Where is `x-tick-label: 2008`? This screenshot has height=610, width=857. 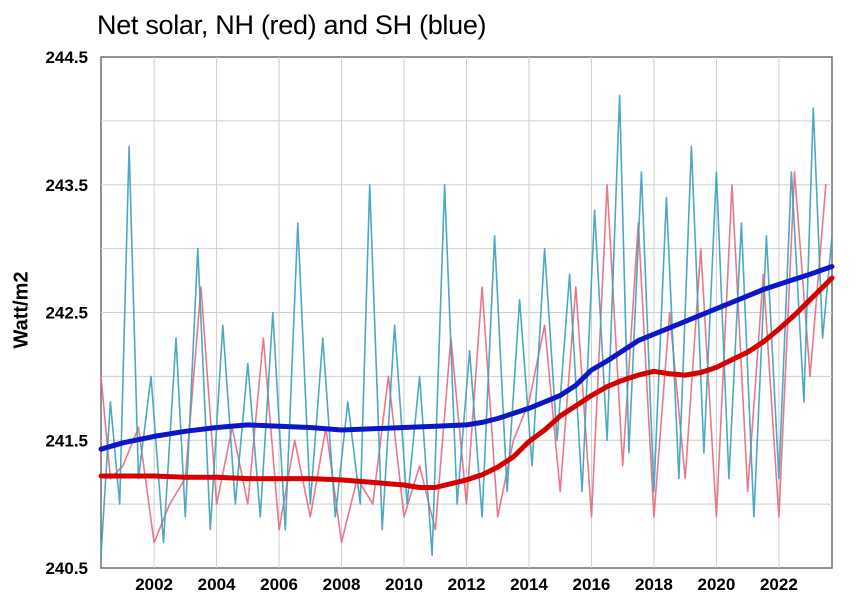 x-tick-label: 2008 is located at coordinates (342, 584).